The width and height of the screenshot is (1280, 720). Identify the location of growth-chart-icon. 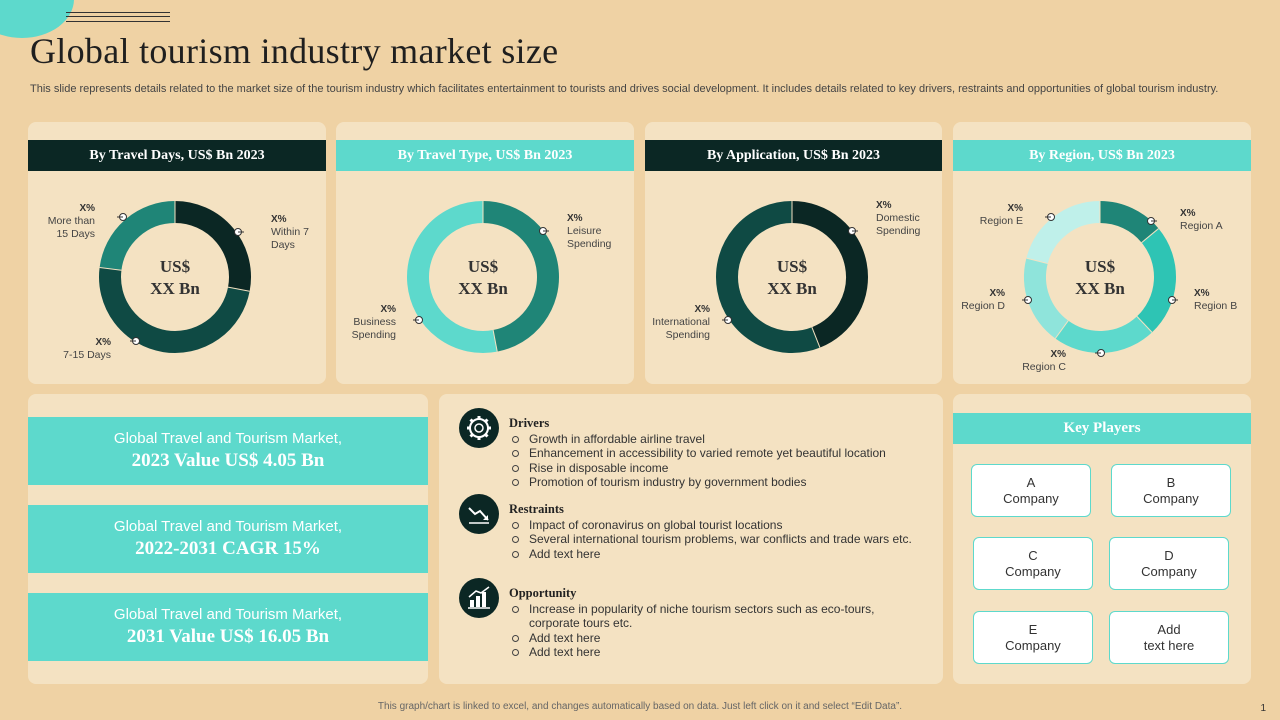
(479, 598).